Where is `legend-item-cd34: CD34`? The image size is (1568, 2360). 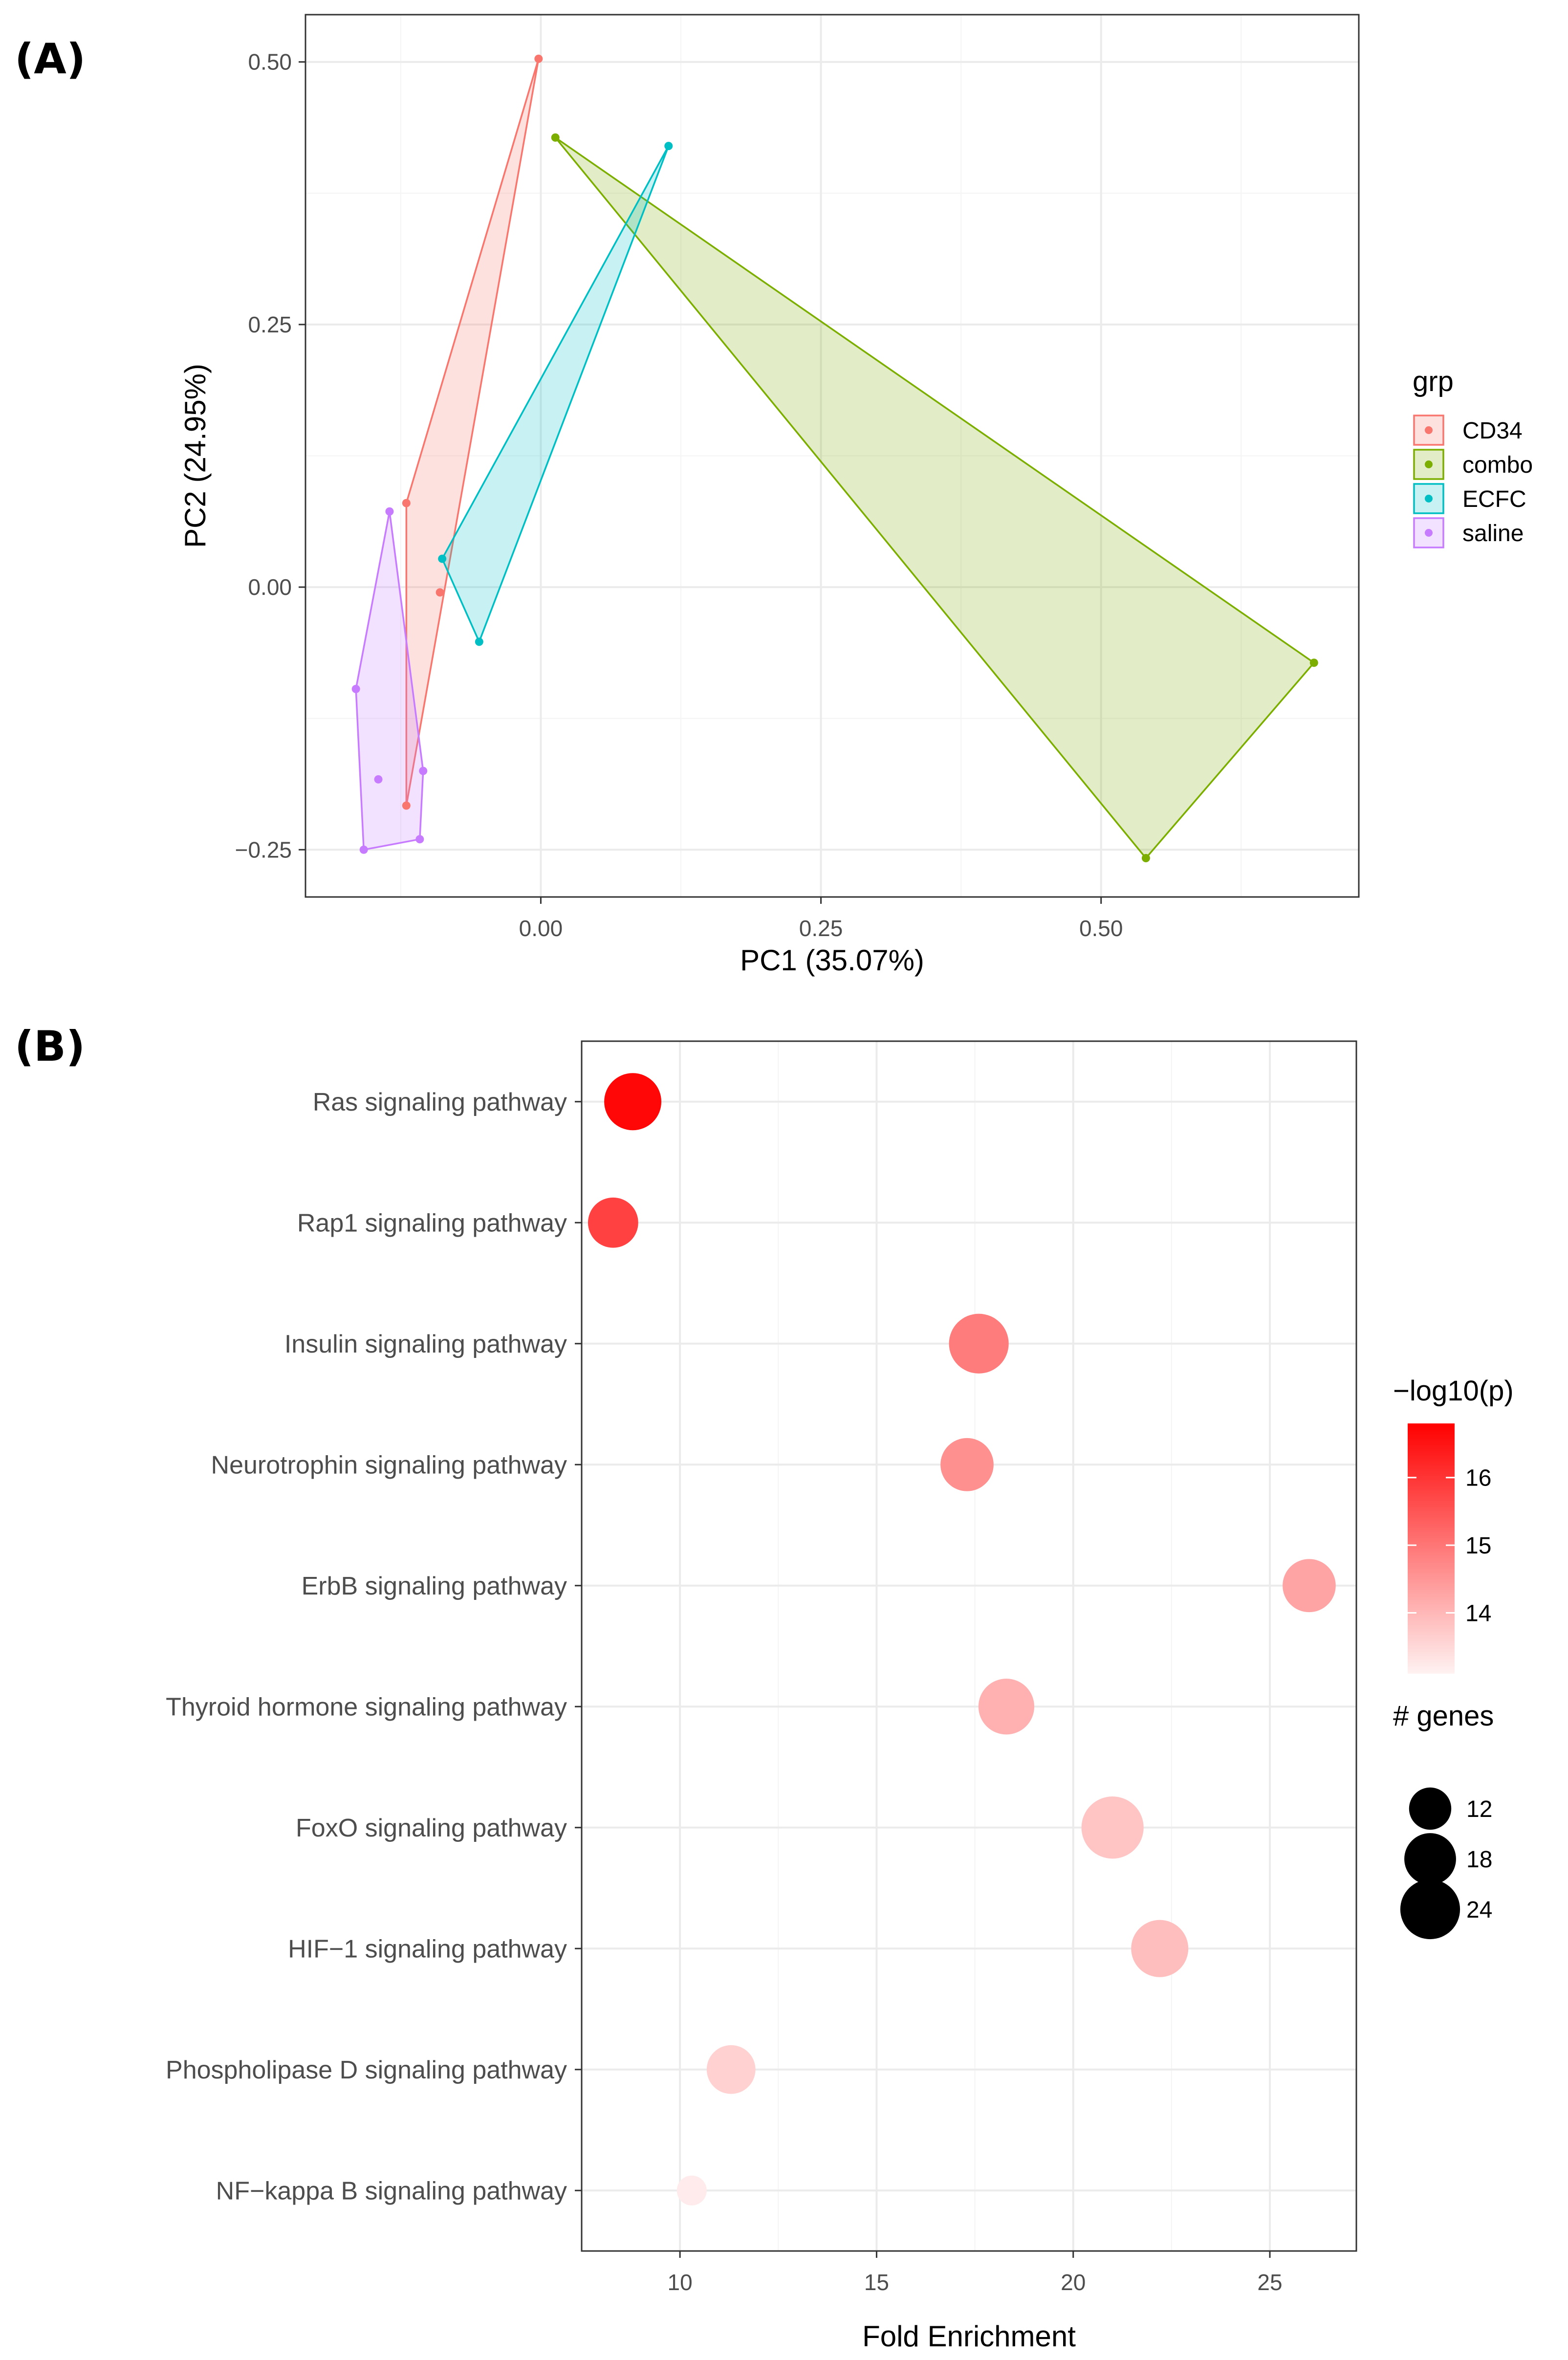
legend-item-cd34: CD34 is located at coordinates (1468, 430).